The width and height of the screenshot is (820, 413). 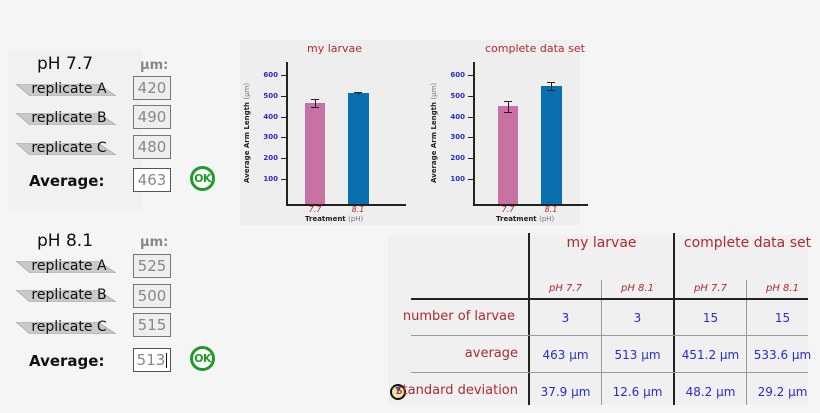 I want to click on ph77-average-input: 463, so click(x=152, y=180).